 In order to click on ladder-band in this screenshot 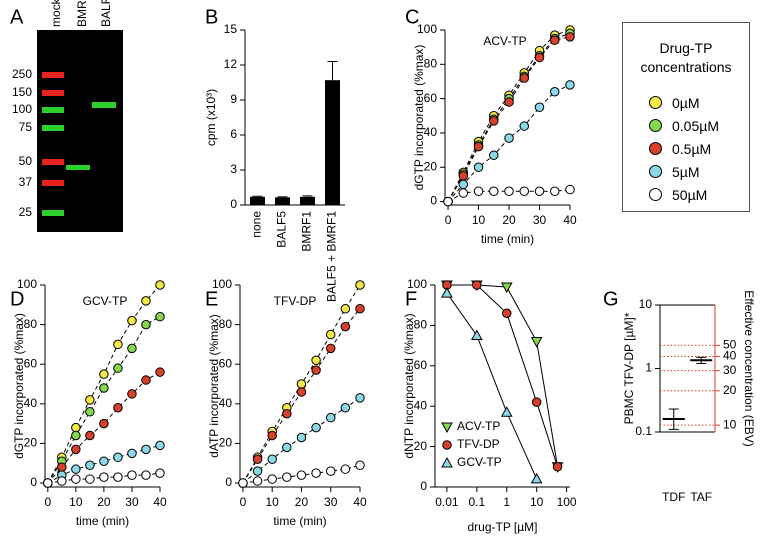, I will do `click(53, 110)`.